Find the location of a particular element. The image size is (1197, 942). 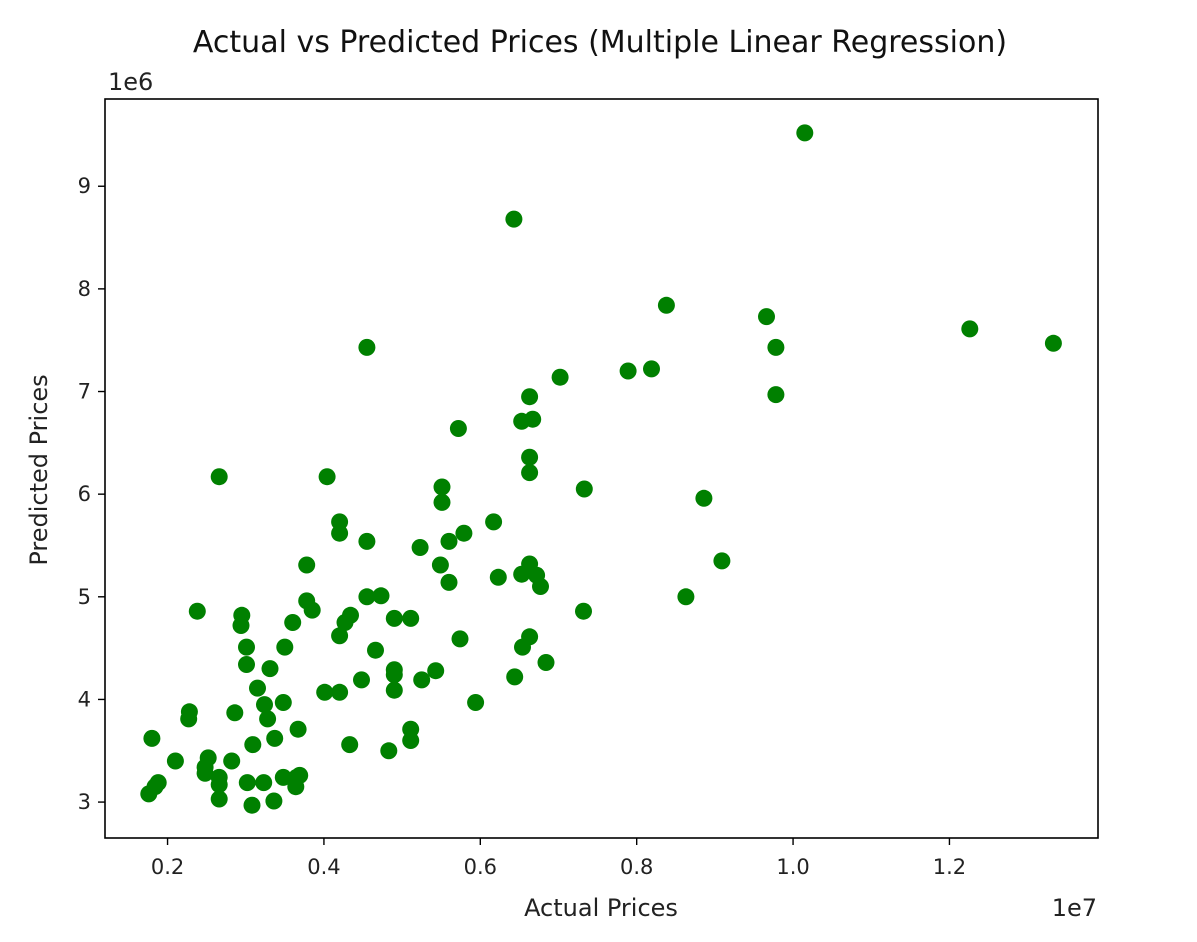

x-tick-label: 1.2 is located at coordinates (949, 867).